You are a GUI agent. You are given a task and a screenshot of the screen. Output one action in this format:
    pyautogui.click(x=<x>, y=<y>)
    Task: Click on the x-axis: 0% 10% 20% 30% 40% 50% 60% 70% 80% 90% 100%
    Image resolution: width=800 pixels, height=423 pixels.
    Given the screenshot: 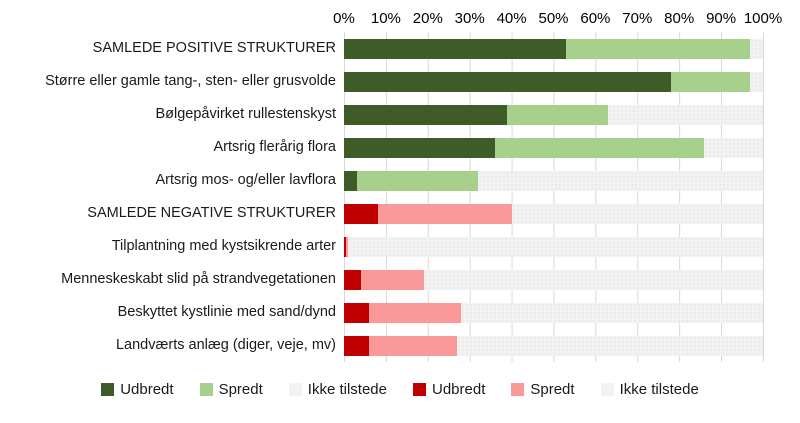 What is the action you would take?
    pyautogui.click(x=557, y=16)
    